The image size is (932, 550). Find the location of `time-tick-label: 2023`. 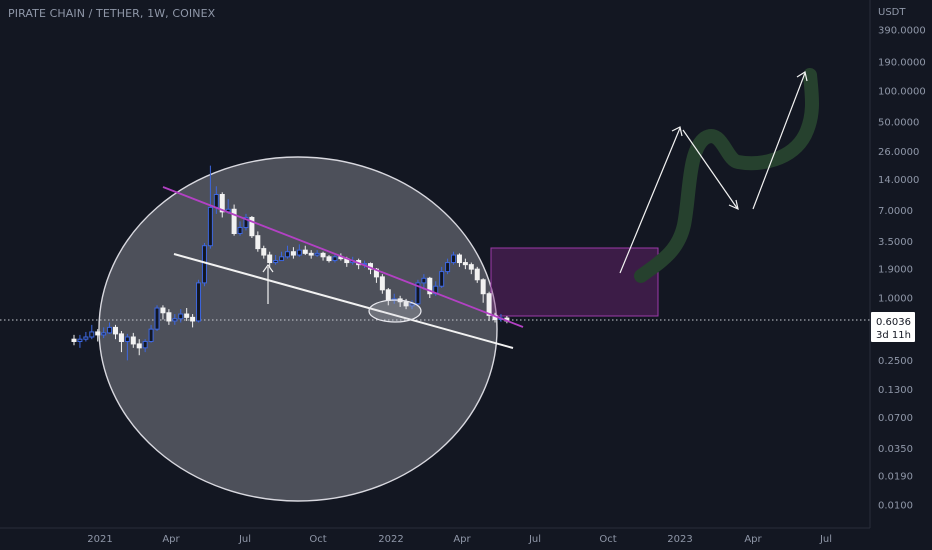

time-tick-label: 2023 is located at coordinates (679, 539).